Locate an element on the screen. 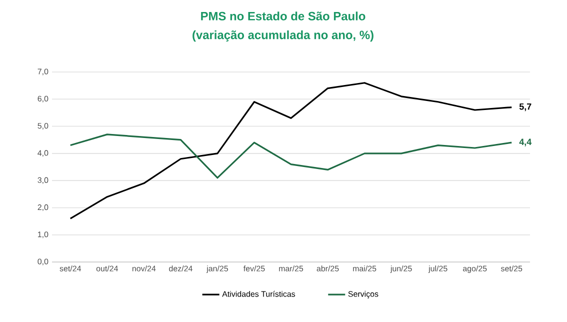  chart-subtitle: (variação acumulada no ano, %) is located at coordinates (283, 36).